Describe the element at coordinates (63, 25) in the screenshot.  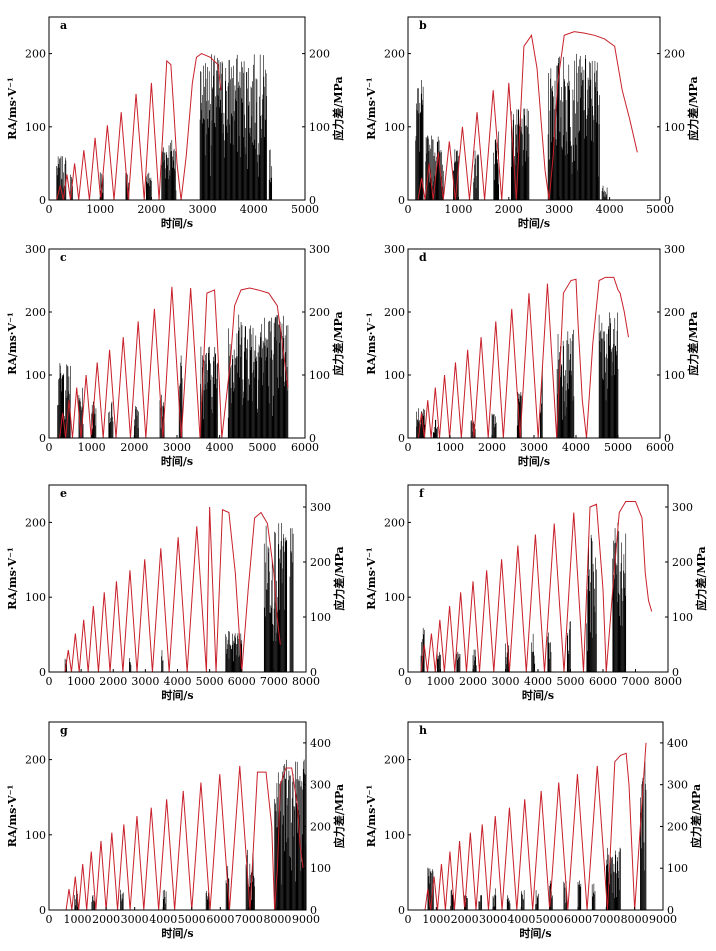
I see `panel-letter: a` at that location.